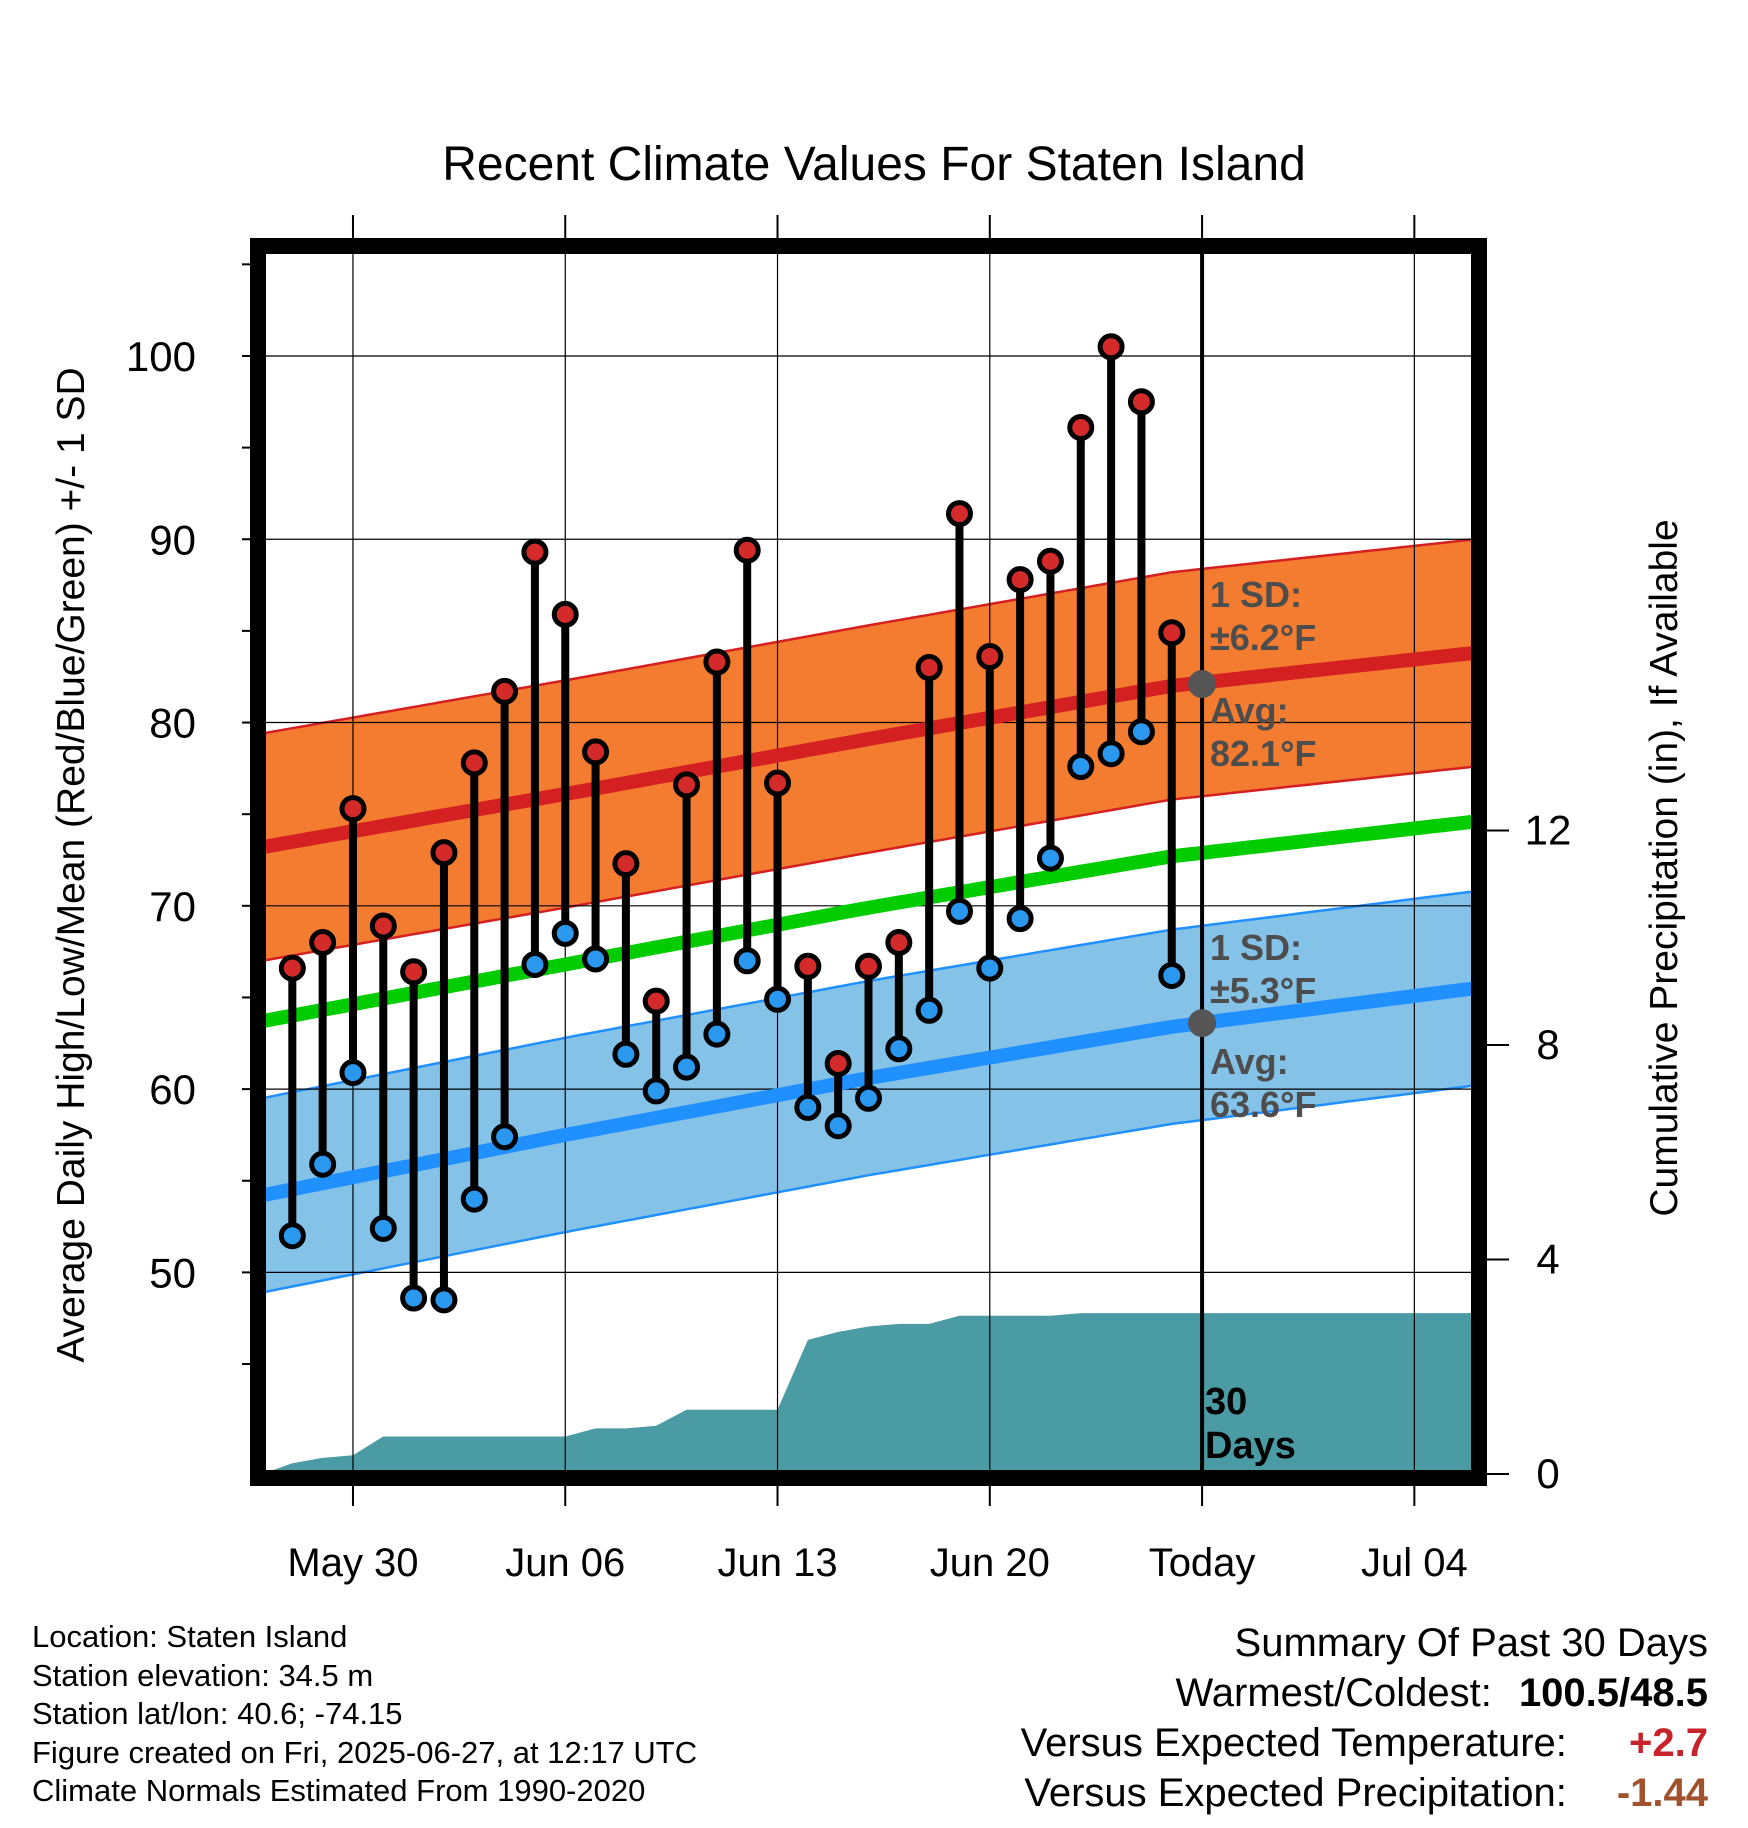  I want to click on high-avg-value: 82.1°F, so click(1263, 753).